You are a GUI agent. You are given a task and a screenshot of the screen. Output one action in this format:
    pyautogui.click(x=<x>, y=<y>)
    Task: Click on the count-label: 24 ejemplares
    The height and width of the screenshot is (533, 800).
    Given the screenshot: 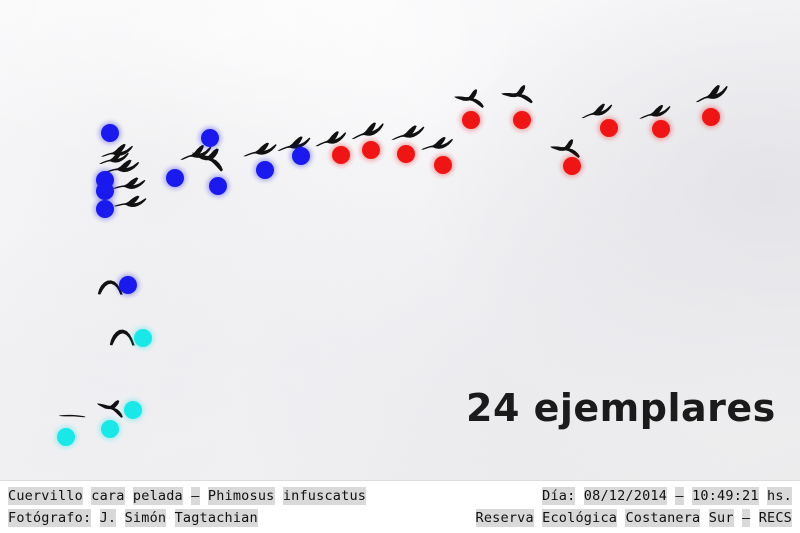 What is the action you would take?
    pyautogui.click(x=621, y=408)
    